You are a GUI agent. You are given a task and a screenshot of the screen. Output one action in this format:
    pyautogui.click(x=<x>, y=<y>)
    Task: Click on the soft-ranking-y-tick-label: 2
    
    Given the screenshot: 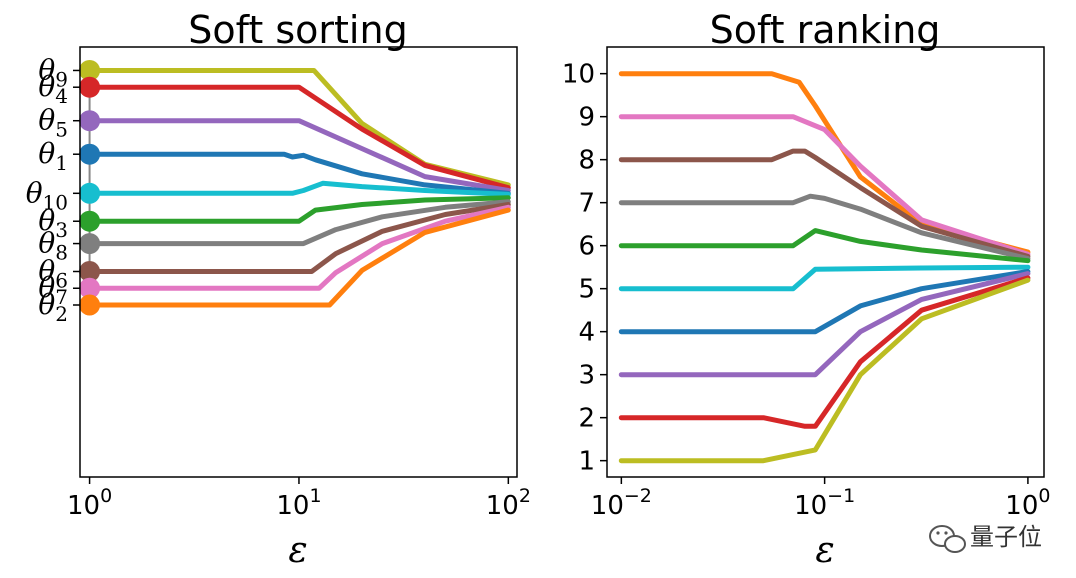 What is the action you would take?
    pyautogui.click(x=586, y=419)
    